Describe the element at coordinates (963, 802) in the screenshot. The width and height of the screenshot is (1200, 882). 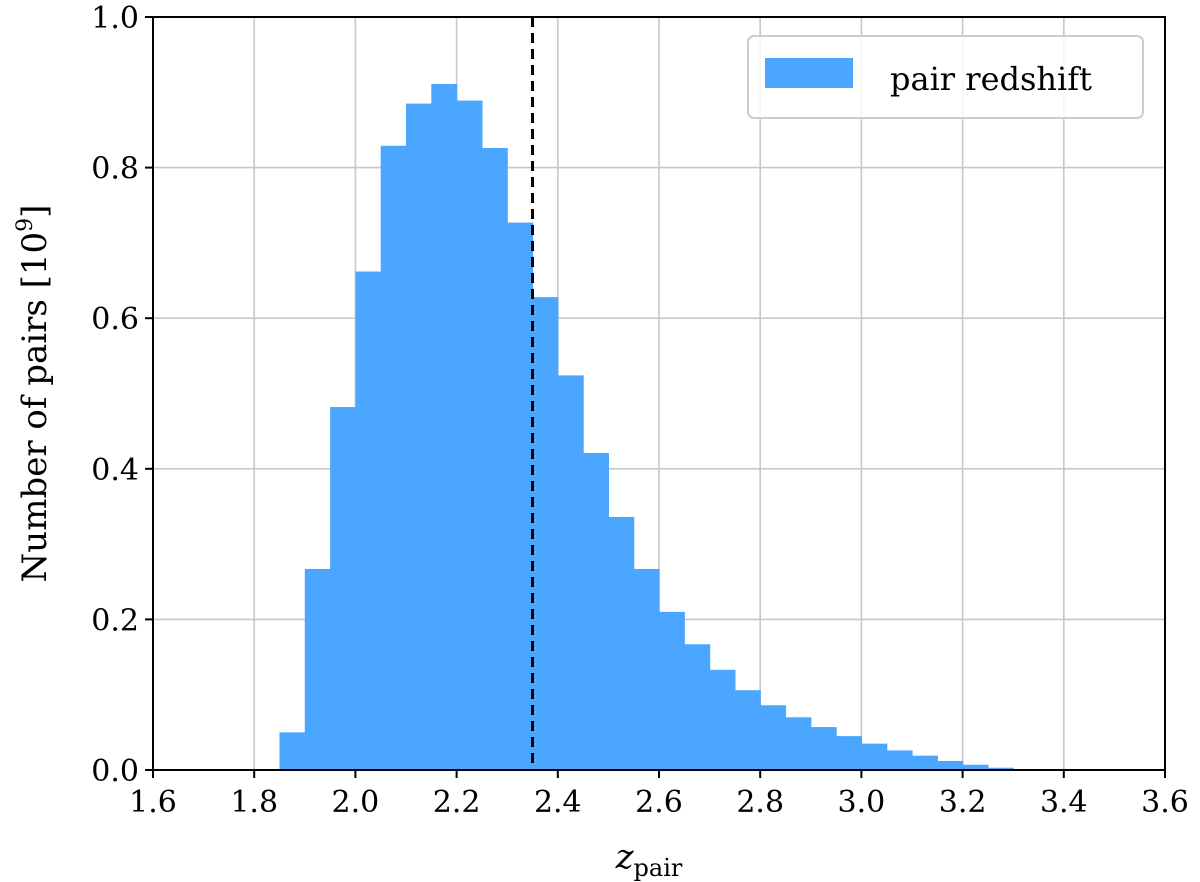
I see `x-tick-label: 3.2` at that location.